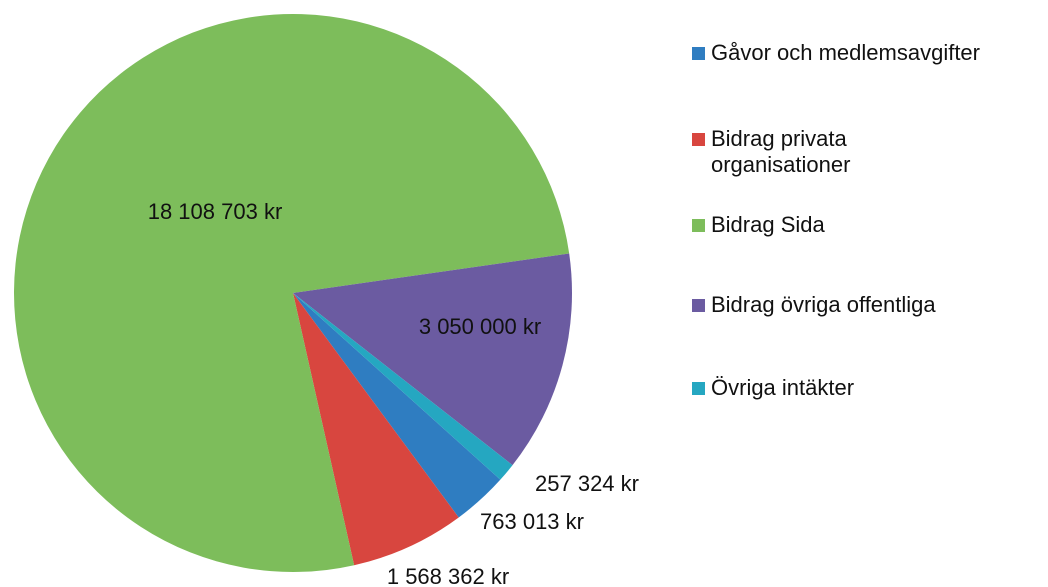 The image size is (1048, 587). What do you see at coordinates (783, 387) in the screenshot?
I see `legend-label: Övriga intäkter` at bounding box center [783, 387].